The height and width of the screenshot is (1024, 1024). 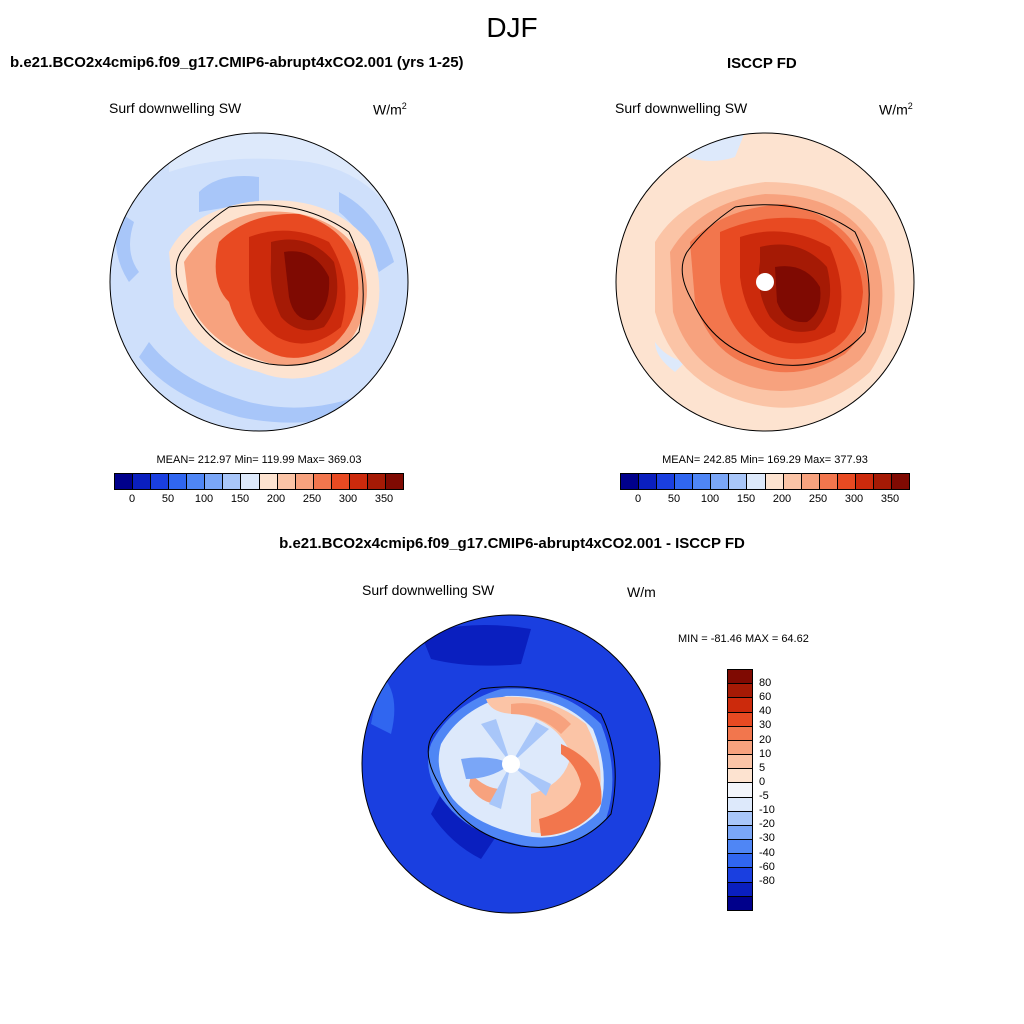 What do you see at coordinates (765, 711) in the screenshot?
I see `colorbar-tick-label: 40` at bounding box center [765, 711].